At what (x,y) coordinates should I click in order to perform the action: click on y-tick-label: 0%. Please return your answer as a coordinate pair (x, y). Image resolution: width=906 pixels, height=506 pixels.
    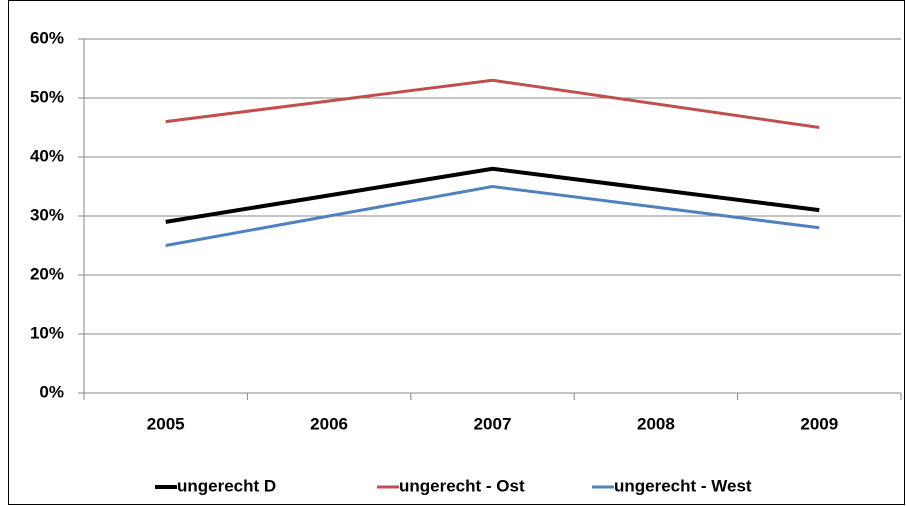
    Looking at the image, I should click on (51, 391).